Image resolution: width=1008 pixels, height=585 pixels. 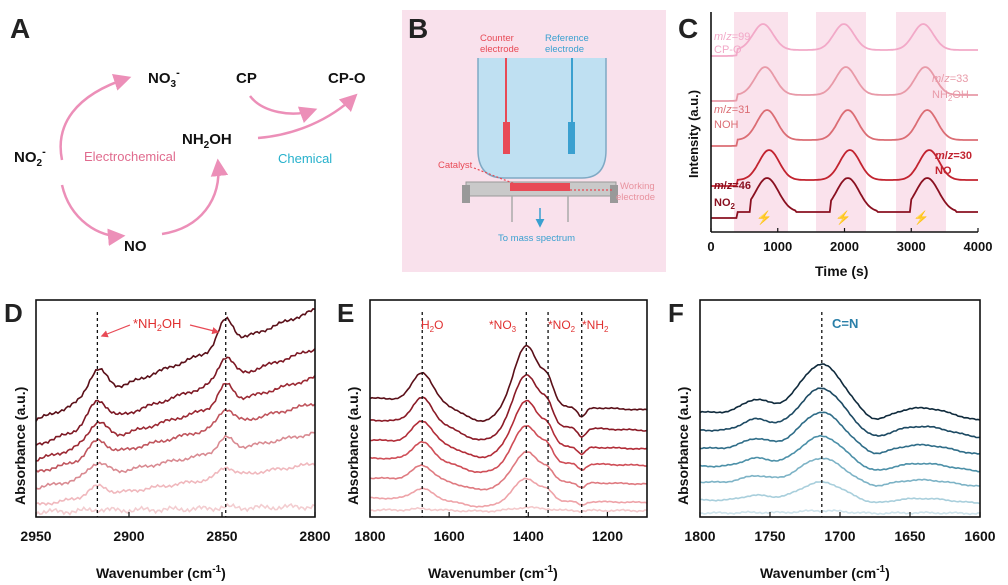 I want to click on working-electrode-label-1: Working, so click(x=637, y=186).